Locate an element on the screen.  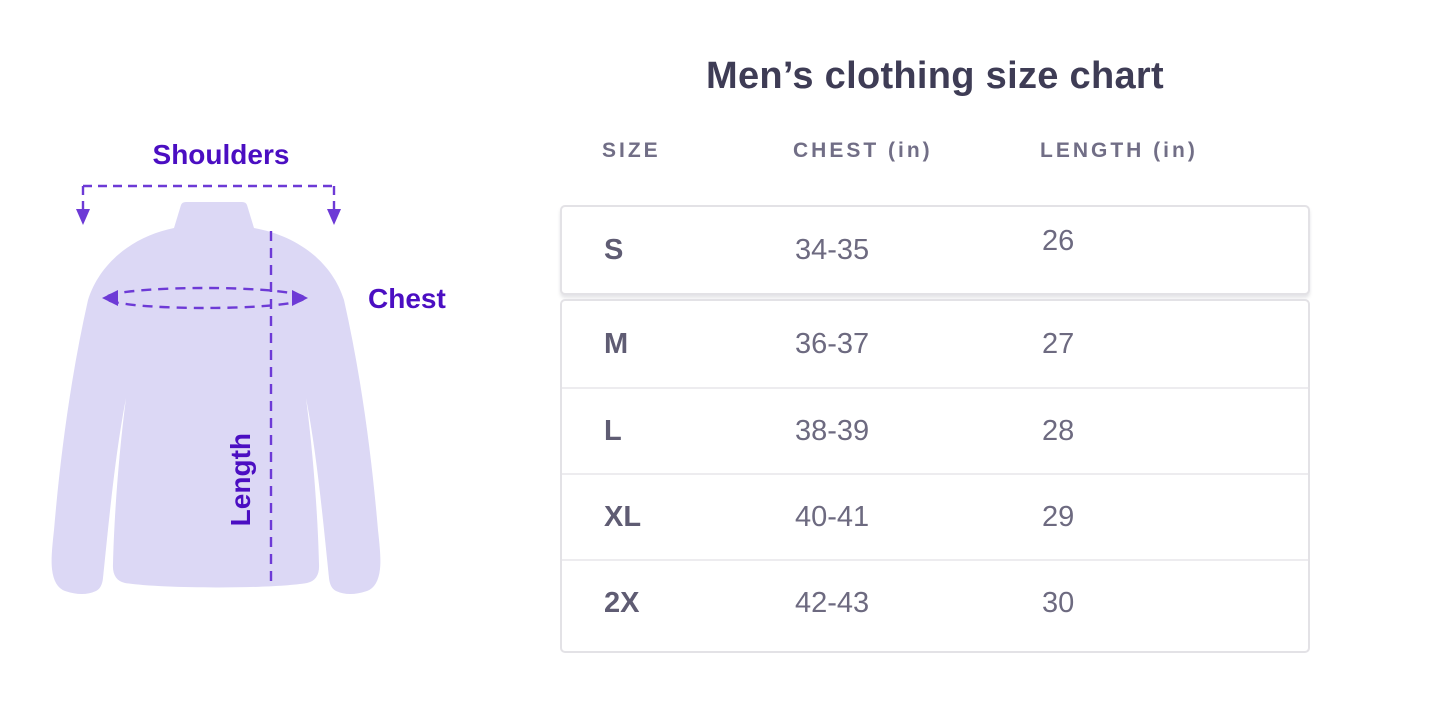
cell-chest: 40-41 is located at coordinates (832, 516).